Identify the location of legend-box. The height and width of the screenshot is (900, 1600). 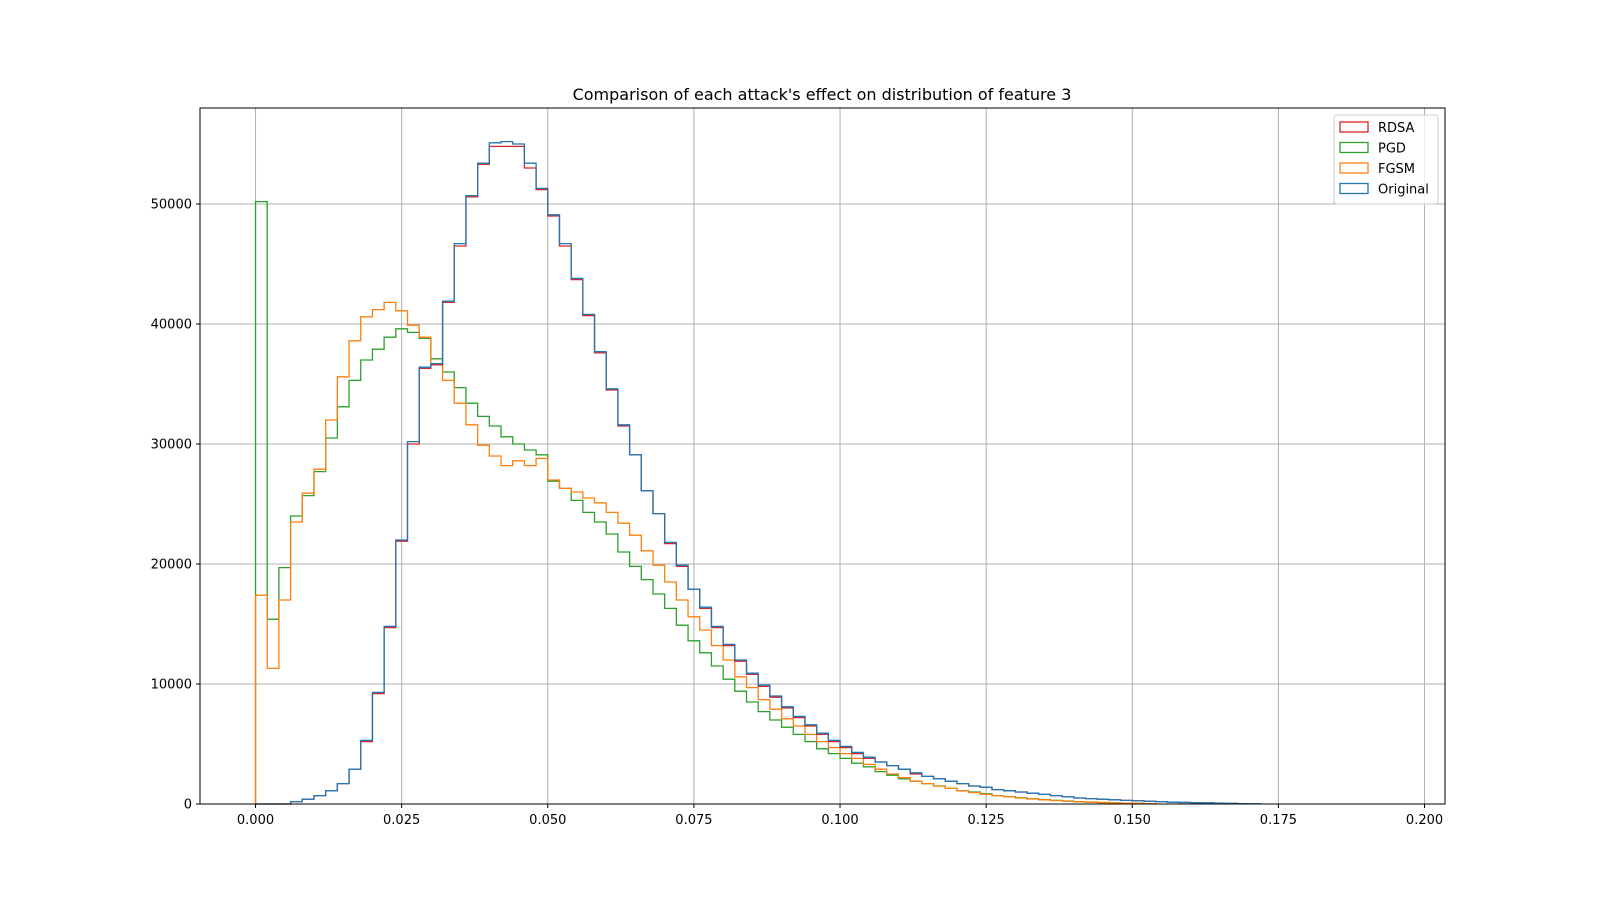
(1386, 159).